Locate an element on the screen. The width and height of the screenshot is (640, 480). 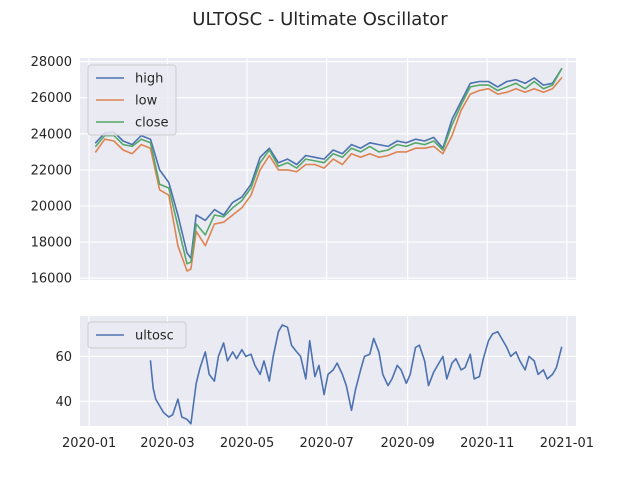
series-line-ultosc is located at coordinates (356, 374).